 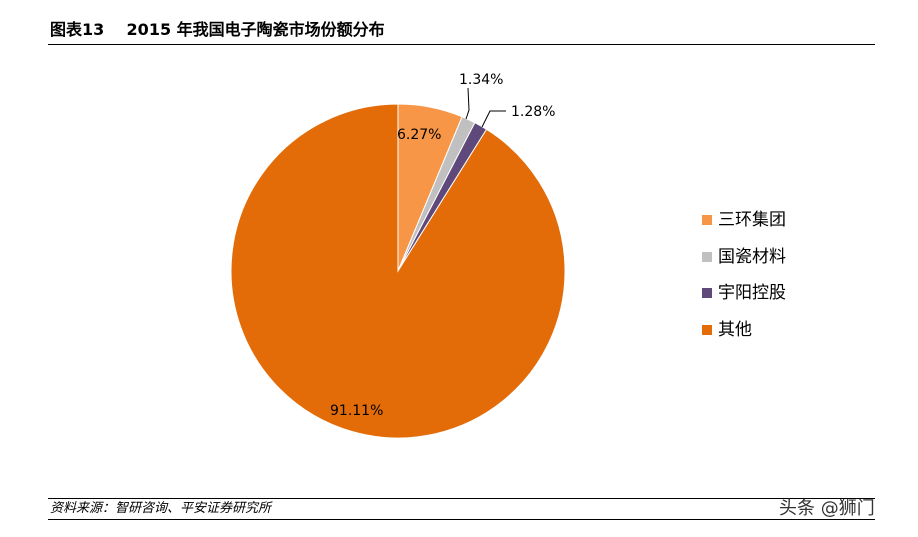 I want to click on legend-item-guoci: 国瓷材料, so click(x=744, y=257).